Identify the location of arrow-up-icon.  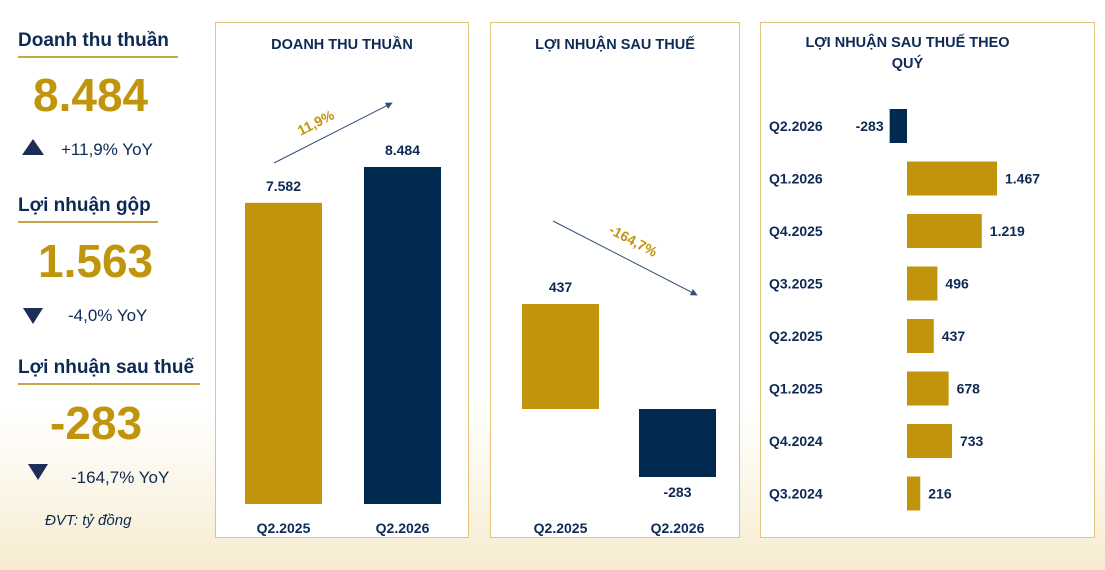
(33, 147).